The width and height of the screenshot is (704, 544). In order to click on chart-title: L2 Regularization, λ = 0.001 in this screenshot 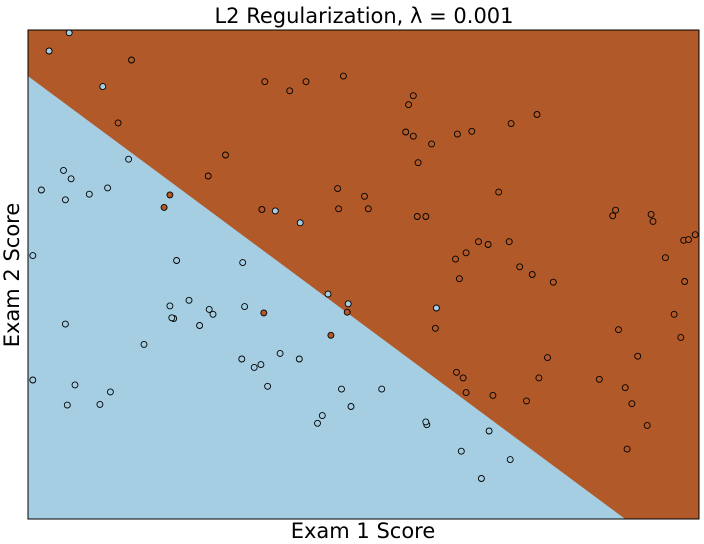, I will do `click(363, 16)`.